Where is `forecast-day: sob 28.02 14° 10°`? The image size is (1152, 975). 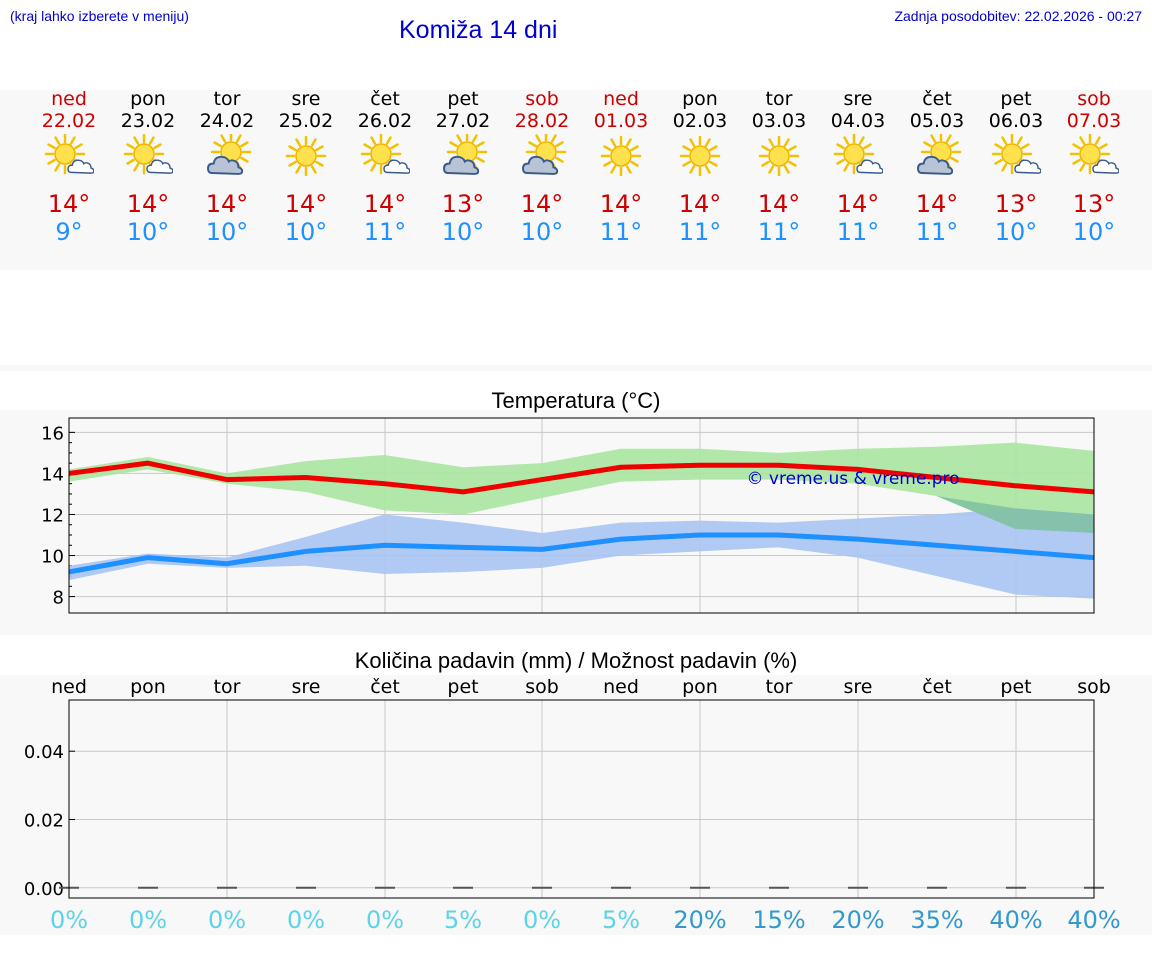
forecast-day: sob 28.02 14° 10° is located at coordinates (542, 167).